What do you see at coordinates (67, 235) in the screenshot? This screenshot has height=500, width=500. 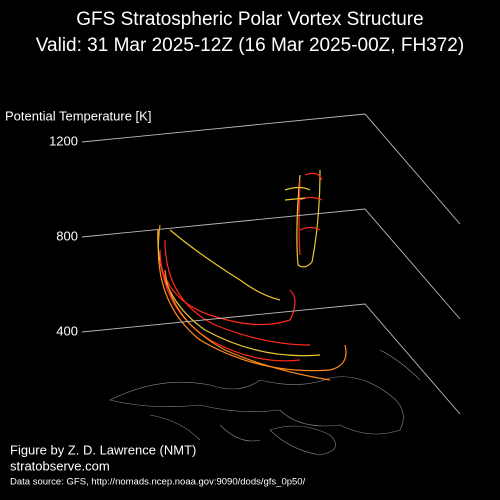 I see `z-tick-label: 800` at bounding box center [67, 235].